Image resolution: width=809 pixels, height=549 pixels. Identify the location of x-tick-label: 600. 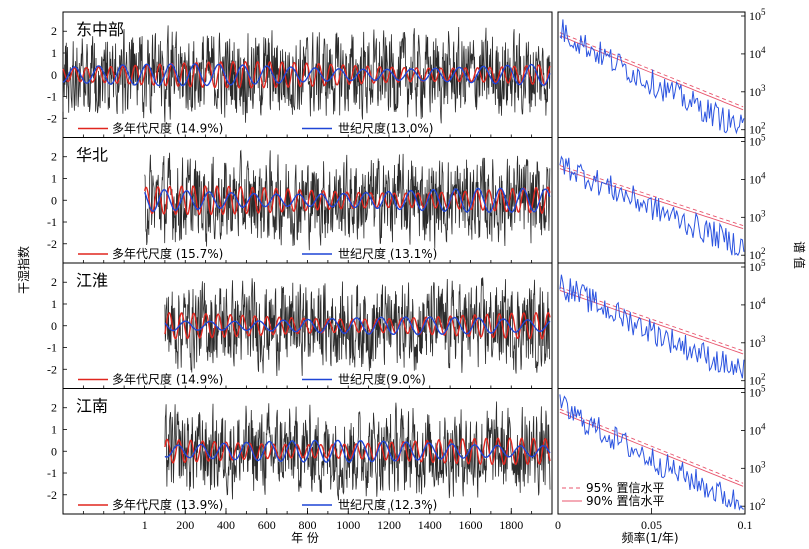
(267, 525).